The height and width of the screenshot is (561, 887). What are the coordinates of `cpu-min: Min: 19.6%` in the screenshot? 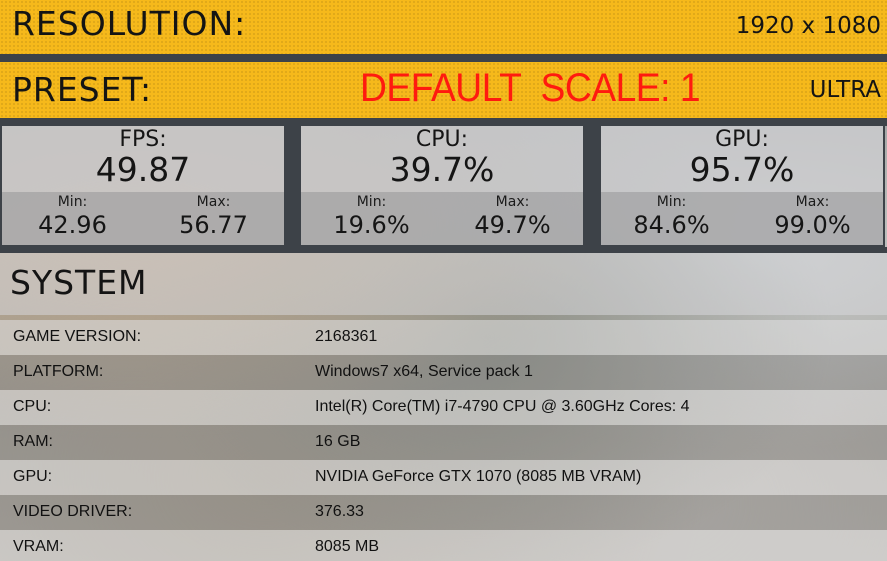 It's located at (371, 216).